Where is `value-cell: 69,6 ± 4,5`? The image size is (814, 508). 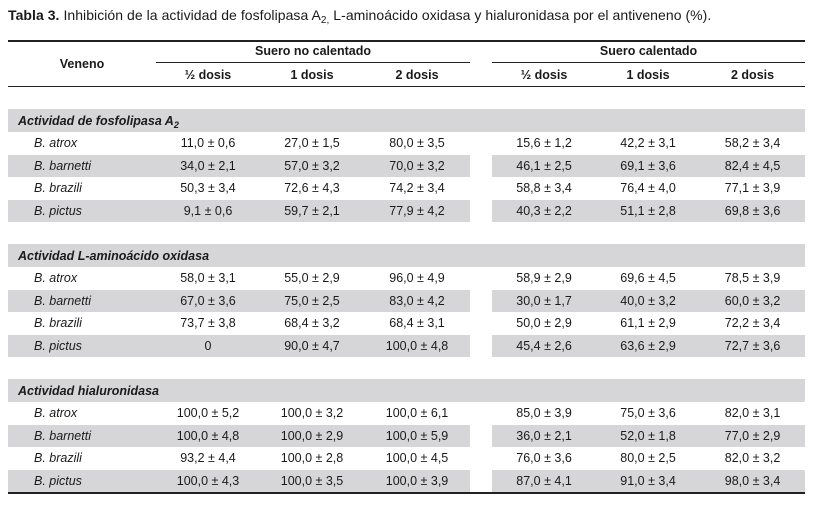
value-cell: 69,6 ± 4,5 is located at coordinates (648, 278).